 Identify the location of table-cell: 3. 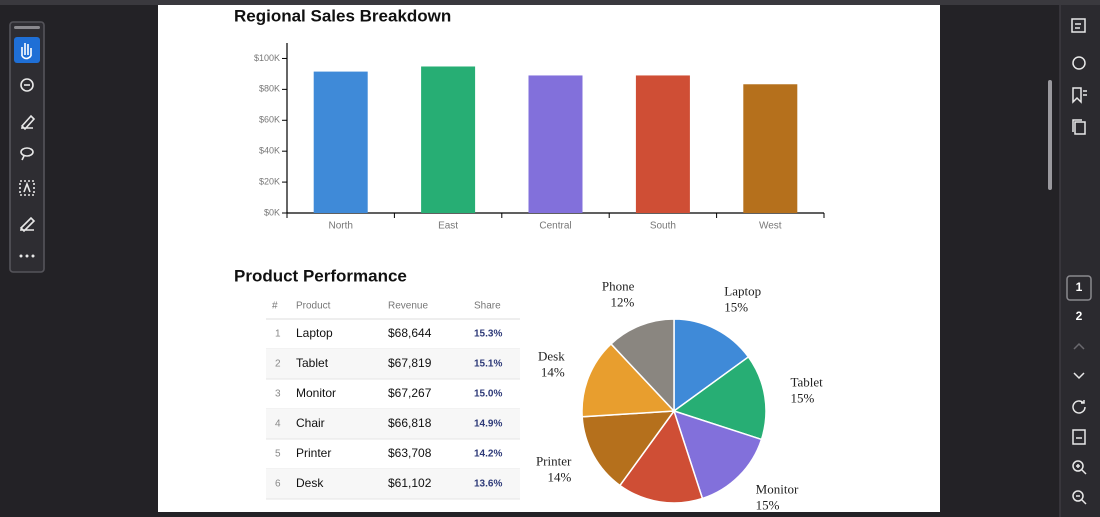
(278, 394).